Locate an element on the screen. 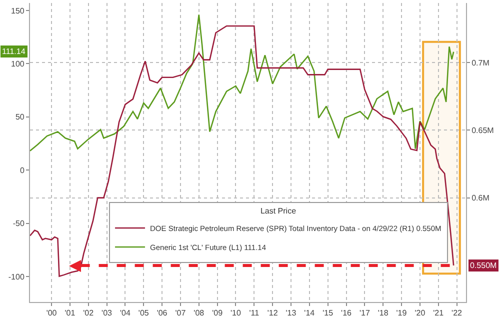 The width and height of the screenshot is (500, 320). x-tick-label: '14 is located at coordinates (310, 313).